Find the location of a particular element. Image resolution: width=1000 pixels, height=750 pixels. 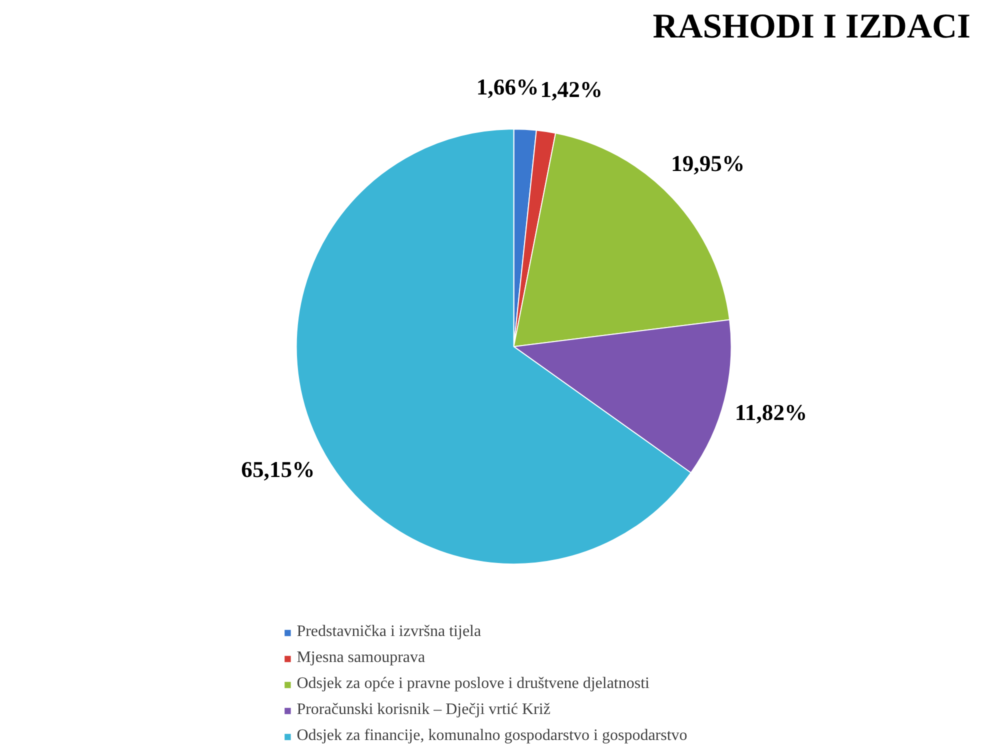

legend-label: Odsjek za opće i pravne poslove i društvene djelatnosti is located at coordinates (473, 684).